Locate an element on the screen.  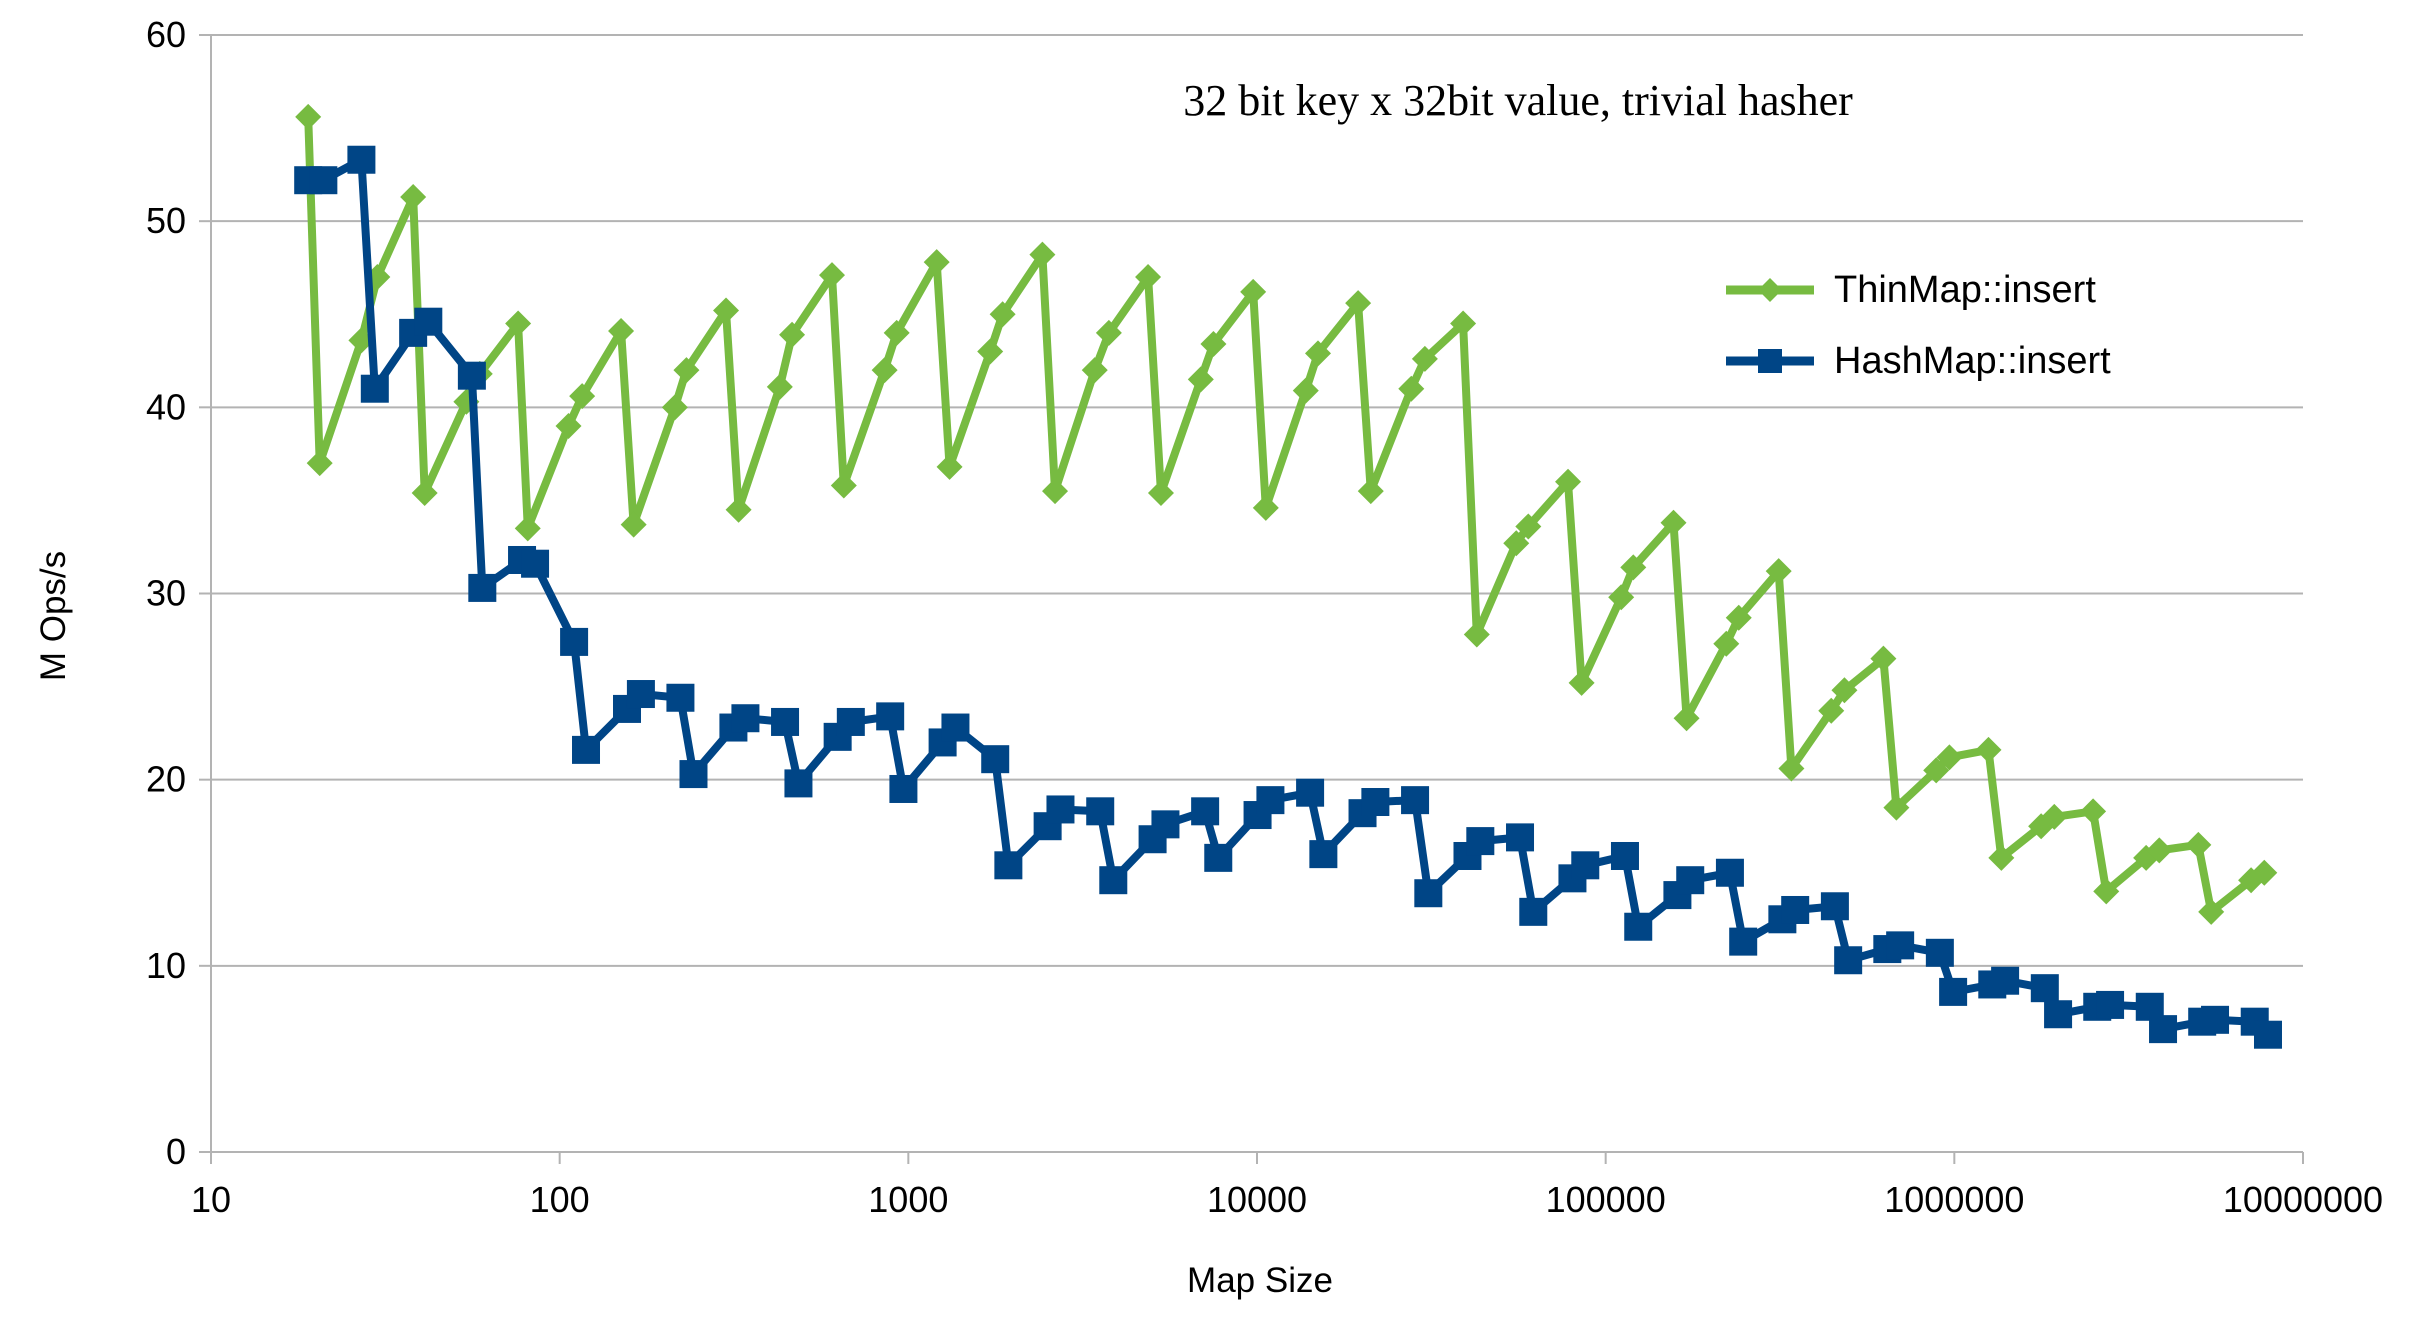
x-tick-label: 10 is located at coordinates (211, 1199).